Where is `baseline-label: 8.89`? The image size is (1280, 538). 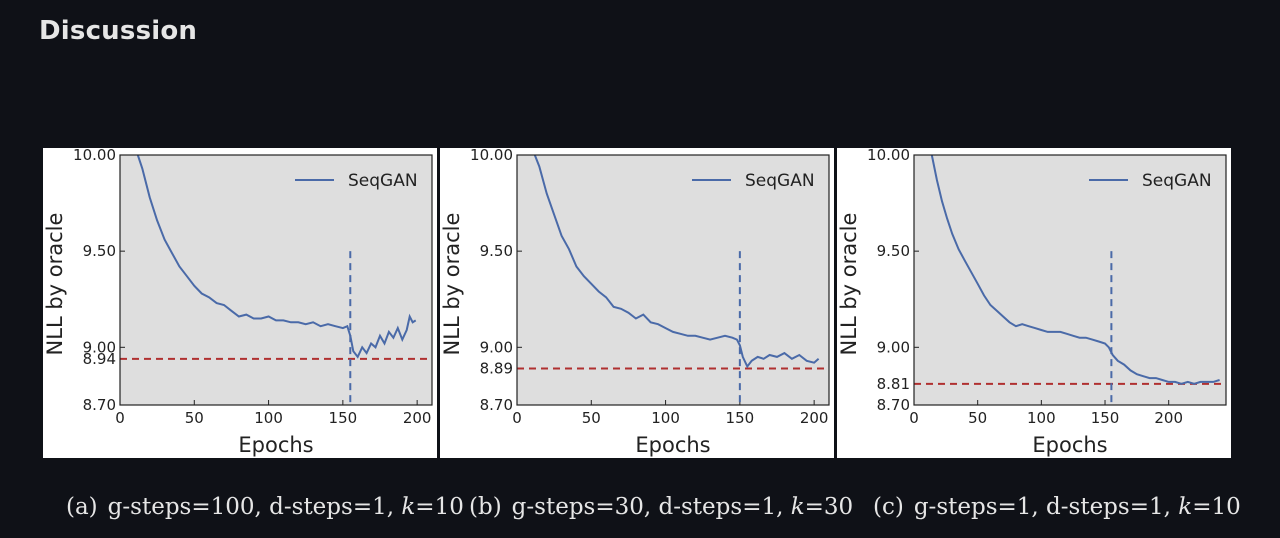 baseline-label: 8.89 is located at coordinates (496, 368).